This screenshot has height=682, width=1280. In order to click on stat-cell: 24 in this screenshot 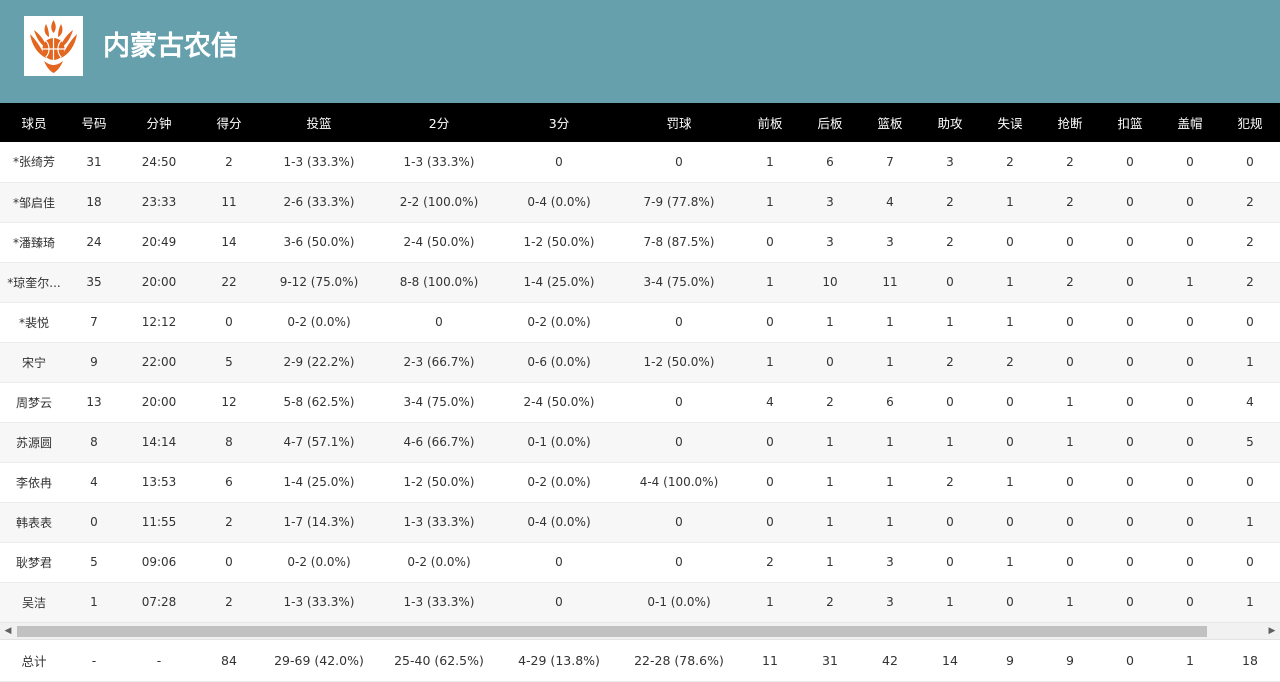, I will do `click(94, 242)`.